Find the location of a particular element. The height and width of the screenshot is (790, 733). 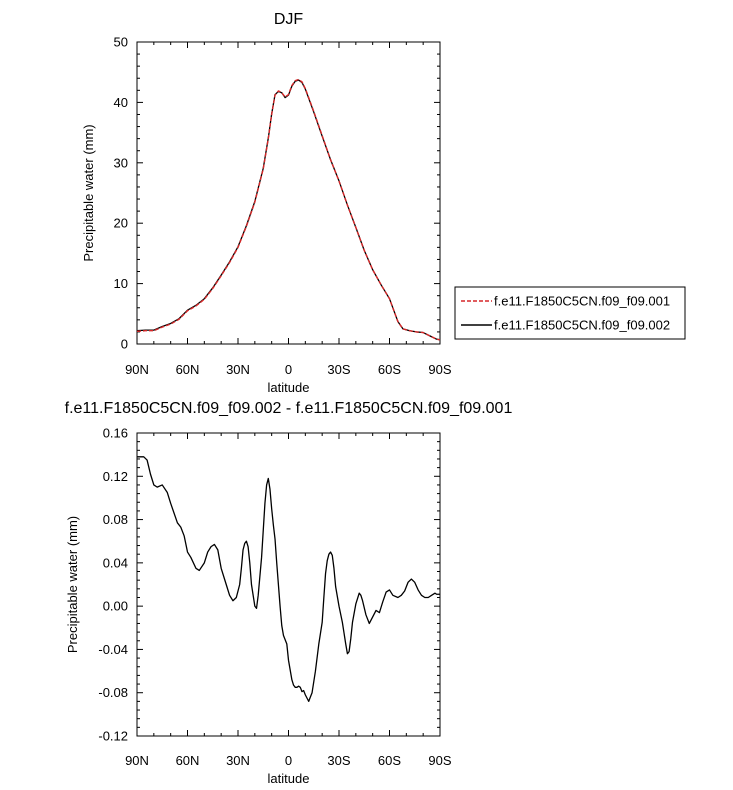

y-tick-label: -0.04 is located at coordinates (113, 649).